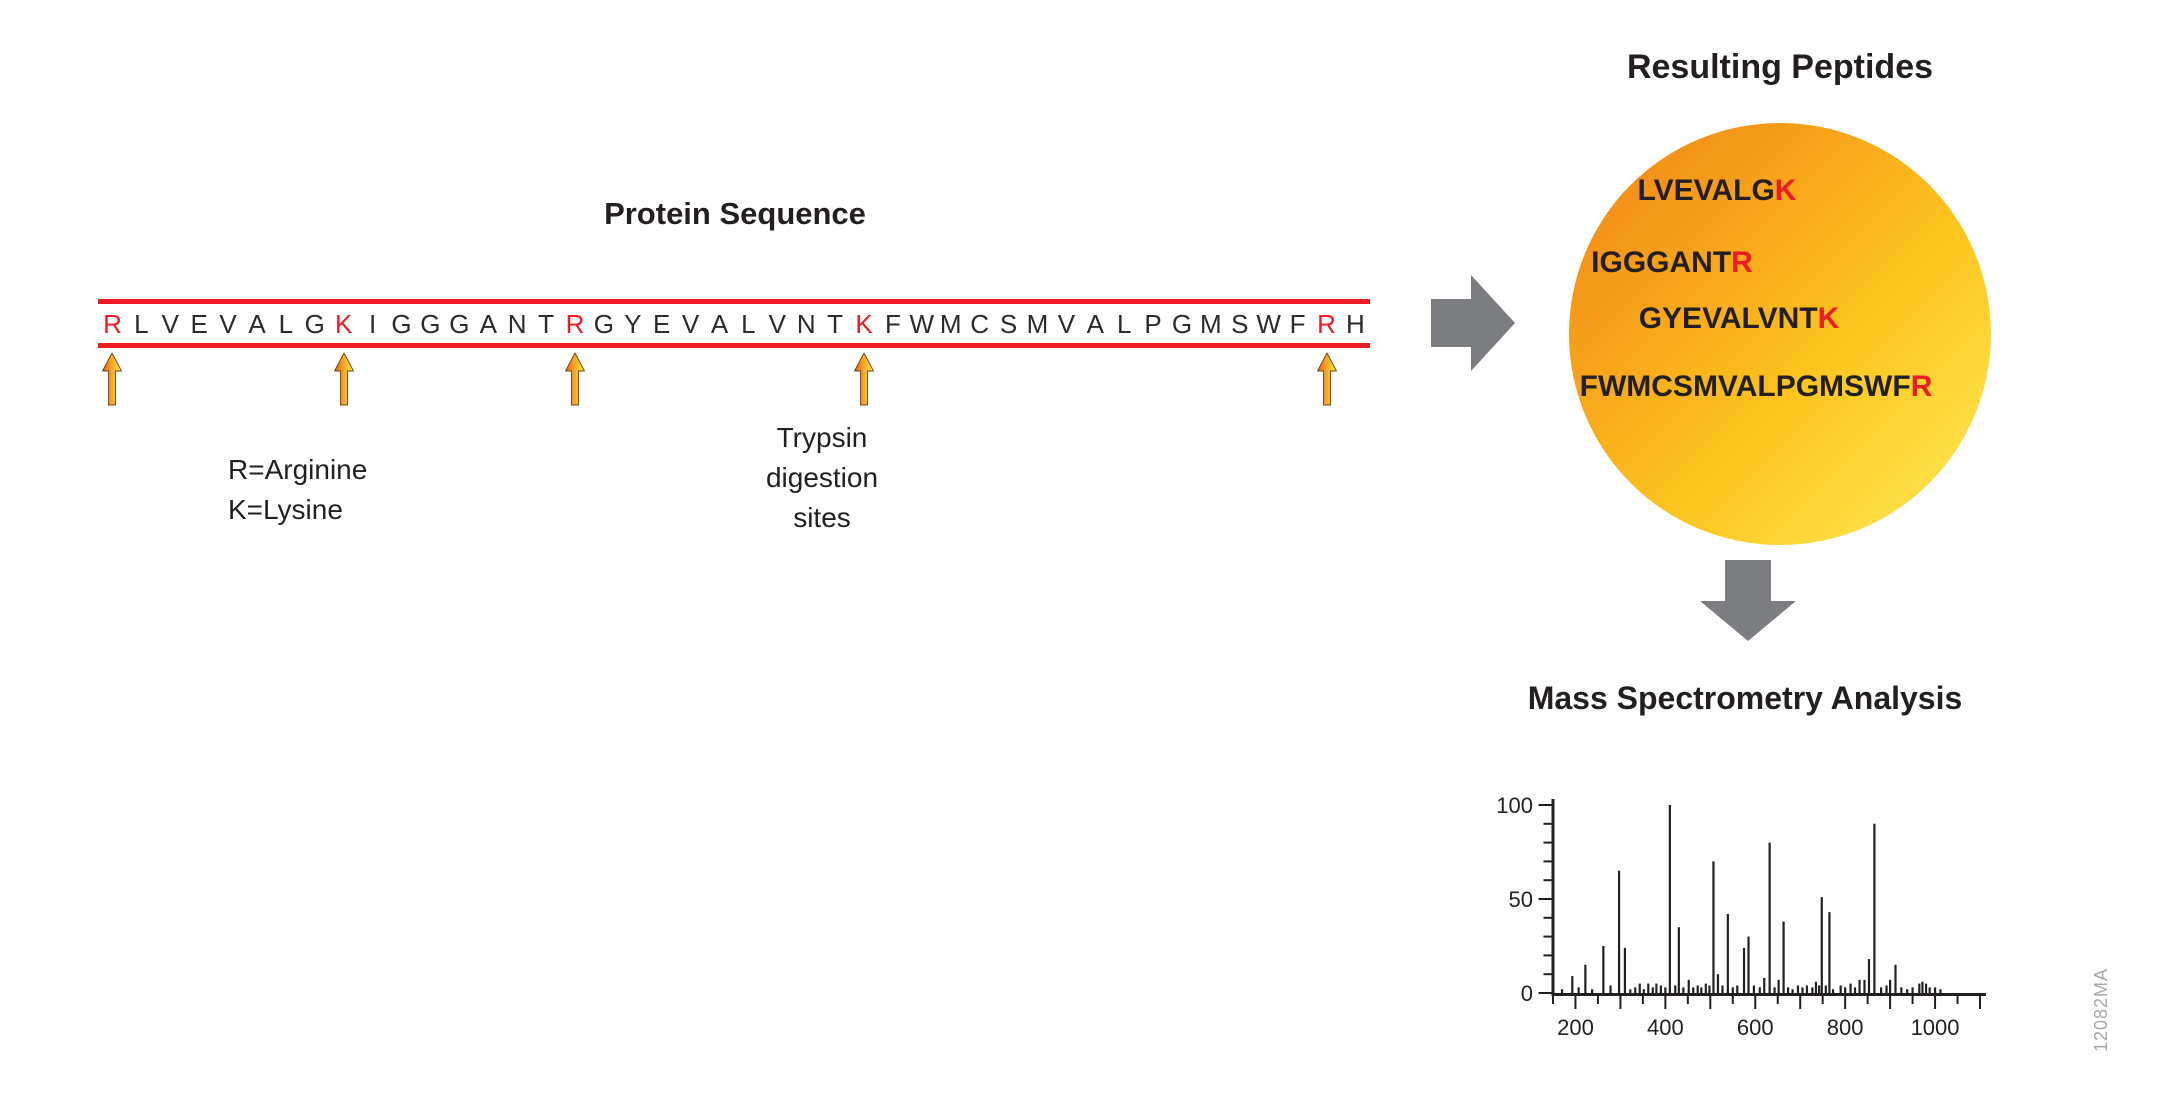 The image size is (2171, 1113). I want to click on x-tick-label: 400, so click(1665, 1027).